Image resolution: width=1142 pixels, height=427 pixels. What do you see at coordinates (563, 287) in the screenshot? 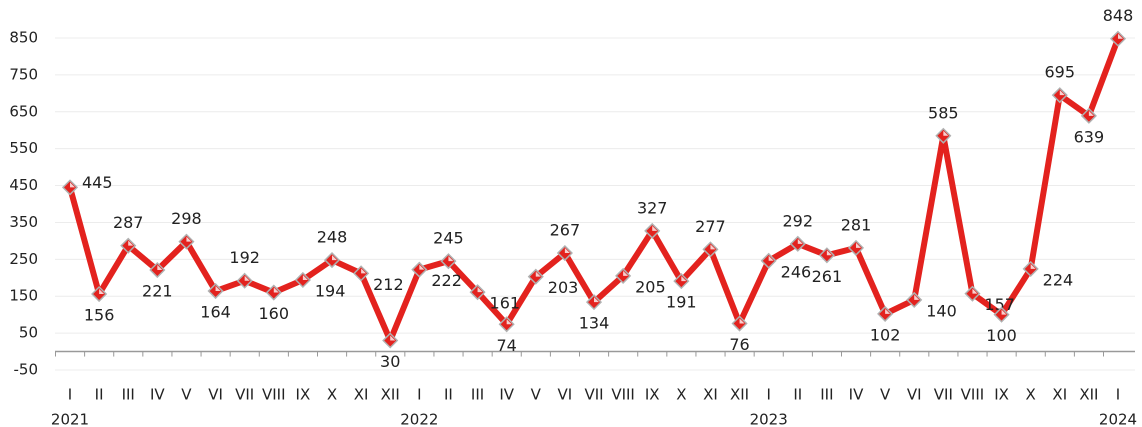
I see `data-label: 203` at bounding box center [563, 287].